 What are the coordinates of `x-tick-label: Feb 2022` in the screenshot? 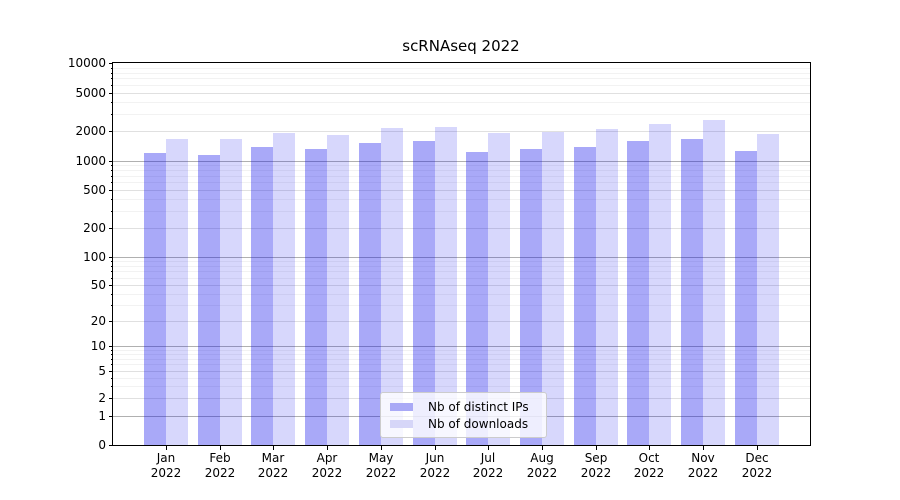 It's located at (220, 465).